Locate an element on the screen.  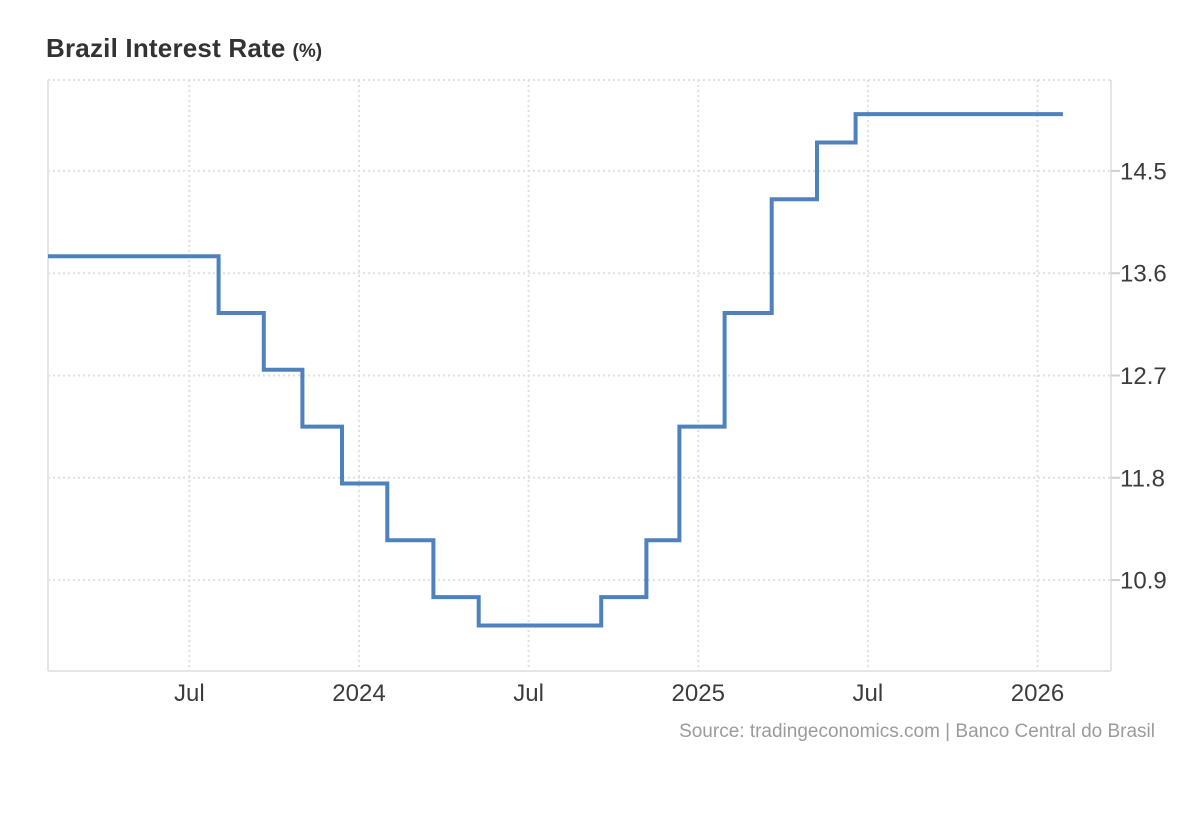
chart-title-unit: (%) is located at coordinates (307, 51).